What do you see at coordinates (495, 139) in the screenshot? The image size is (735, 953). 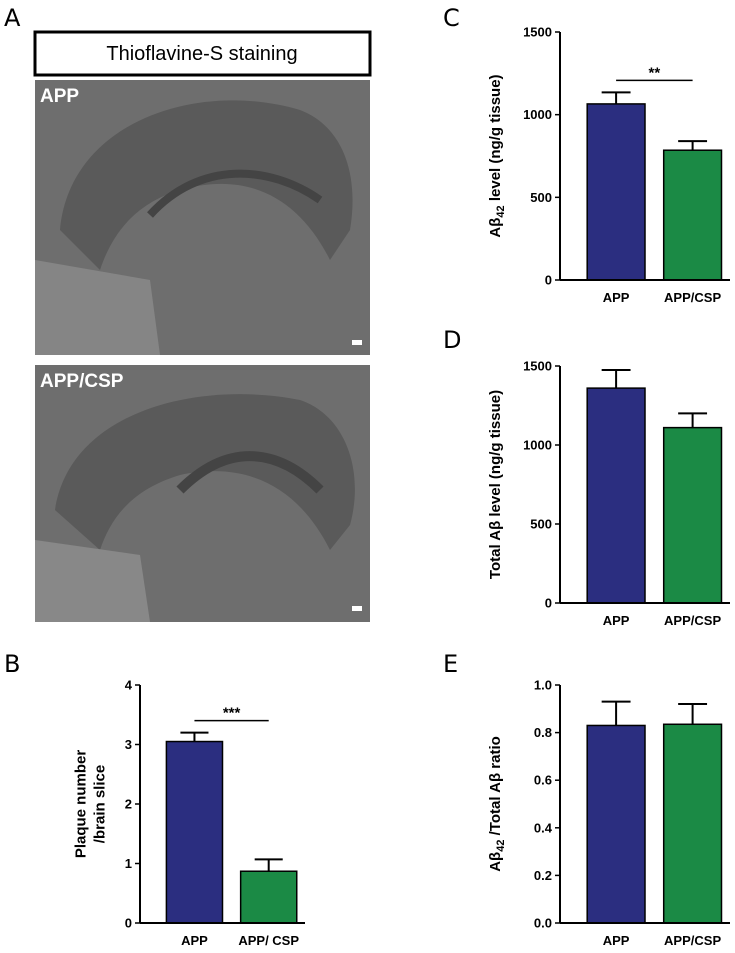 I see `y-axis-label-part: level (ng/g tissue)` at bounding box center [495, 139].